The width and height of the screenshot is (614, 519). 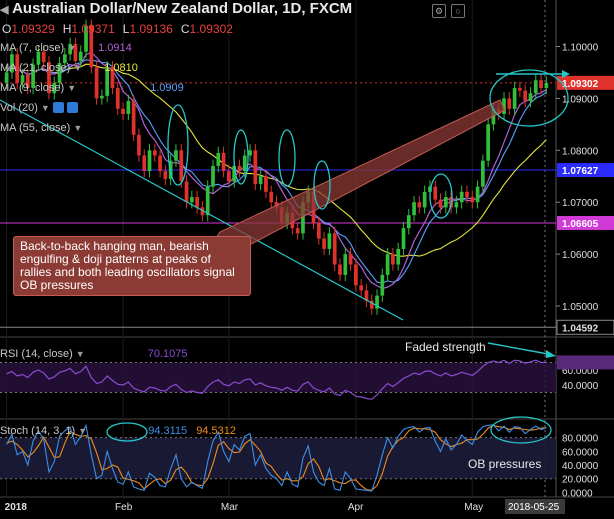 What do you see at coordinates (41, 128) in the screenshot?
I see `indicator-legend-row: MA (55, close) ▼` at bounding box center [41, 128].